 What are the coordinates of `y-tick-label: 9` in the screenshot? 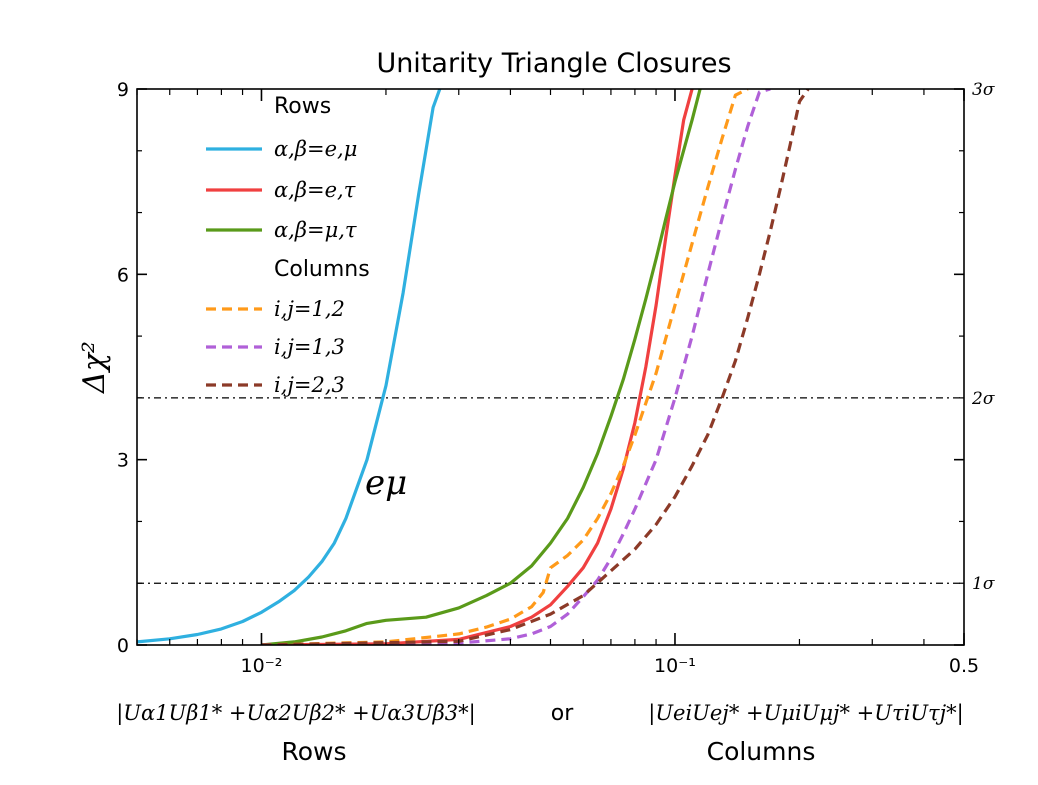 It's located at (123, 90).